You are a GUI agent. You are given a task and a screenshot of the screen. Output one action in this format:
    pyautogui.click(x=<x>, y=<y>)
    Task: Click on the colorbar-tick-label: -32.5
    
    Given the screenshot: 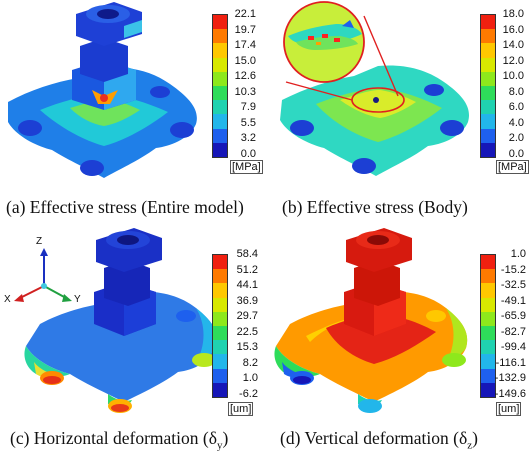 What is the action you would take?
    pyautogui.click(x=513, y=285)
    